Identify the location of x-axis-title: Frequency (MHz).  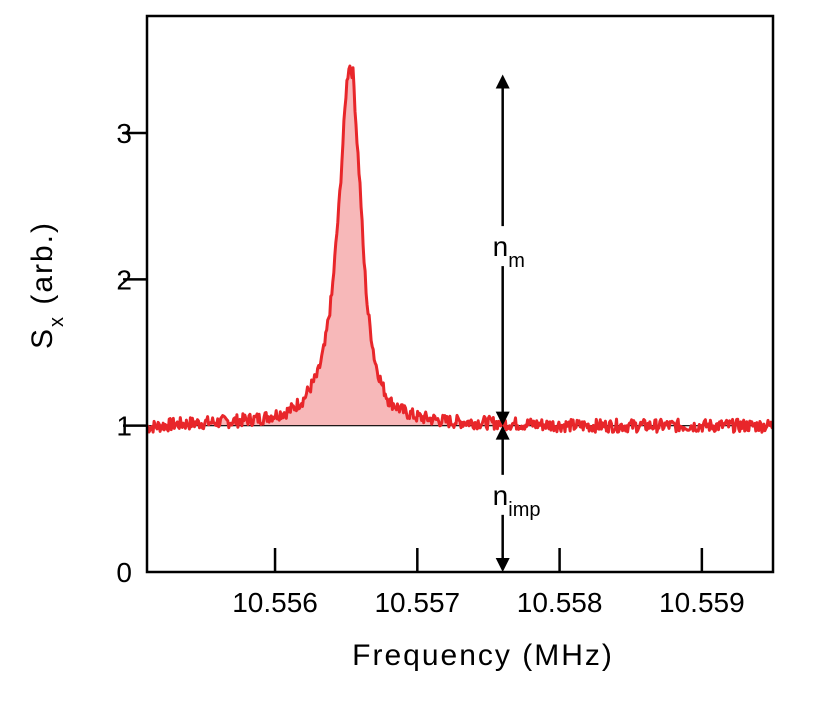
(483, 655).